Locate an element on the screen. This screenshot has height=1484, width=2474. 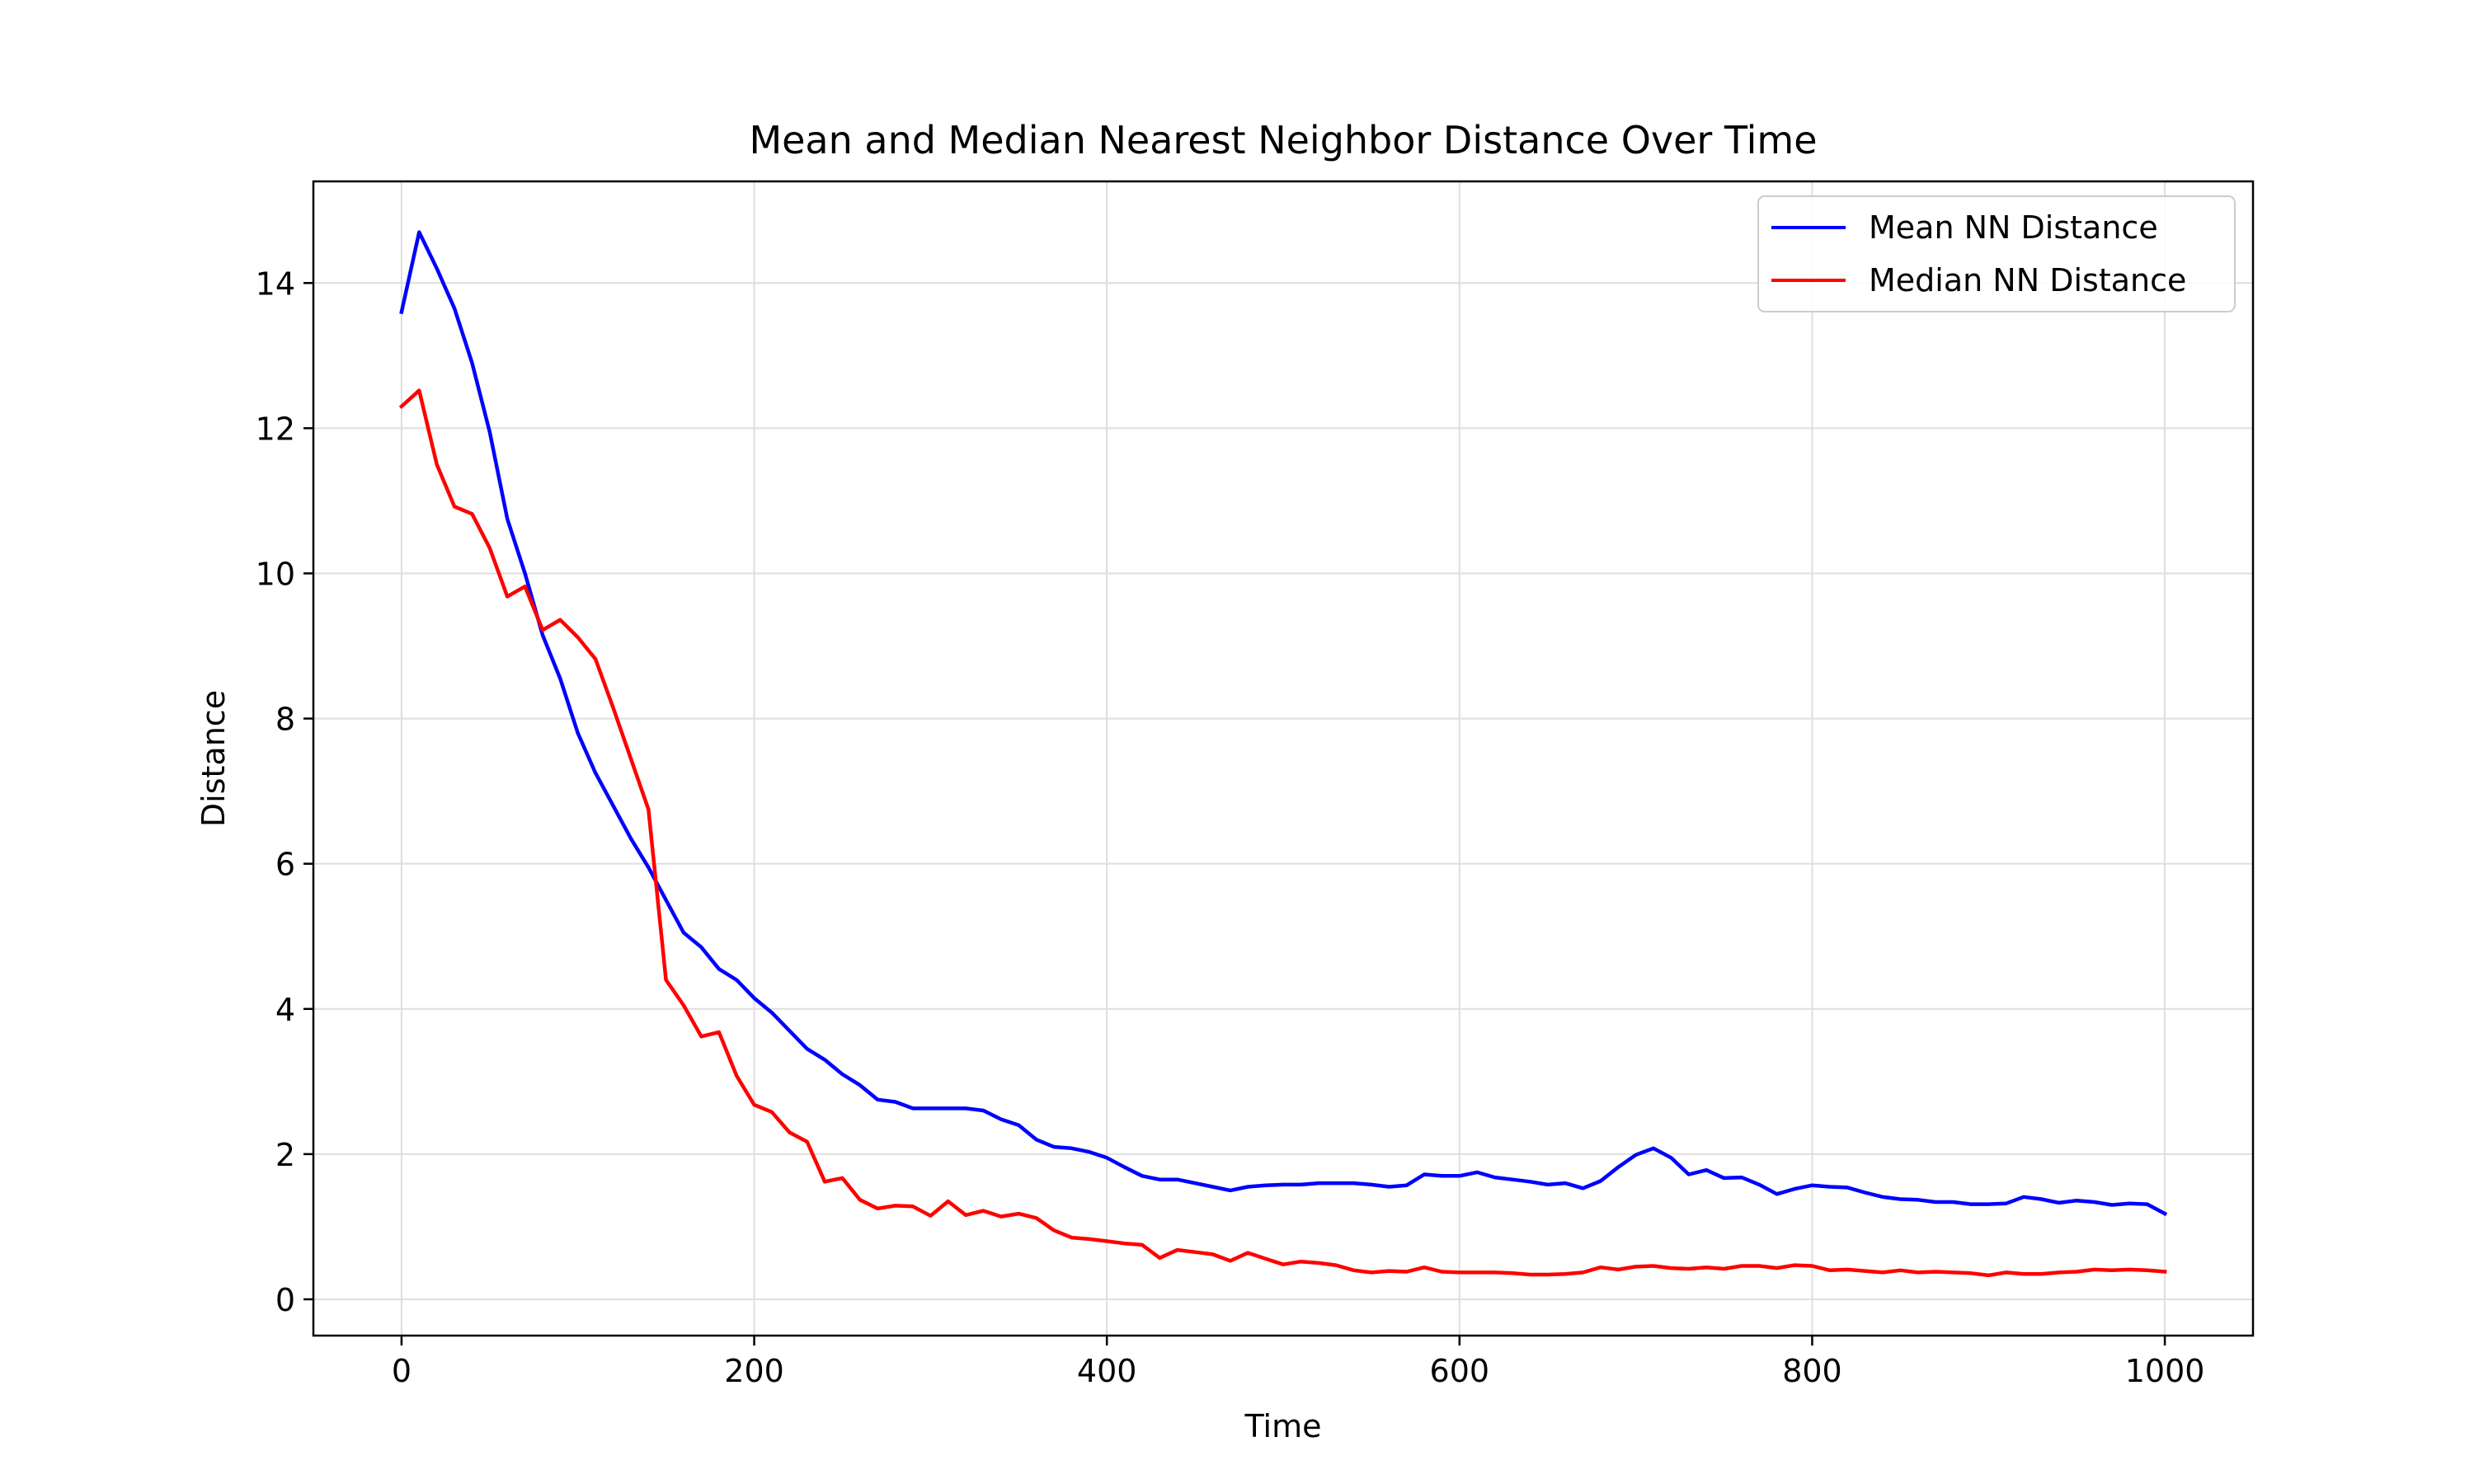
legend-box is located at coordinates (1996, 253).